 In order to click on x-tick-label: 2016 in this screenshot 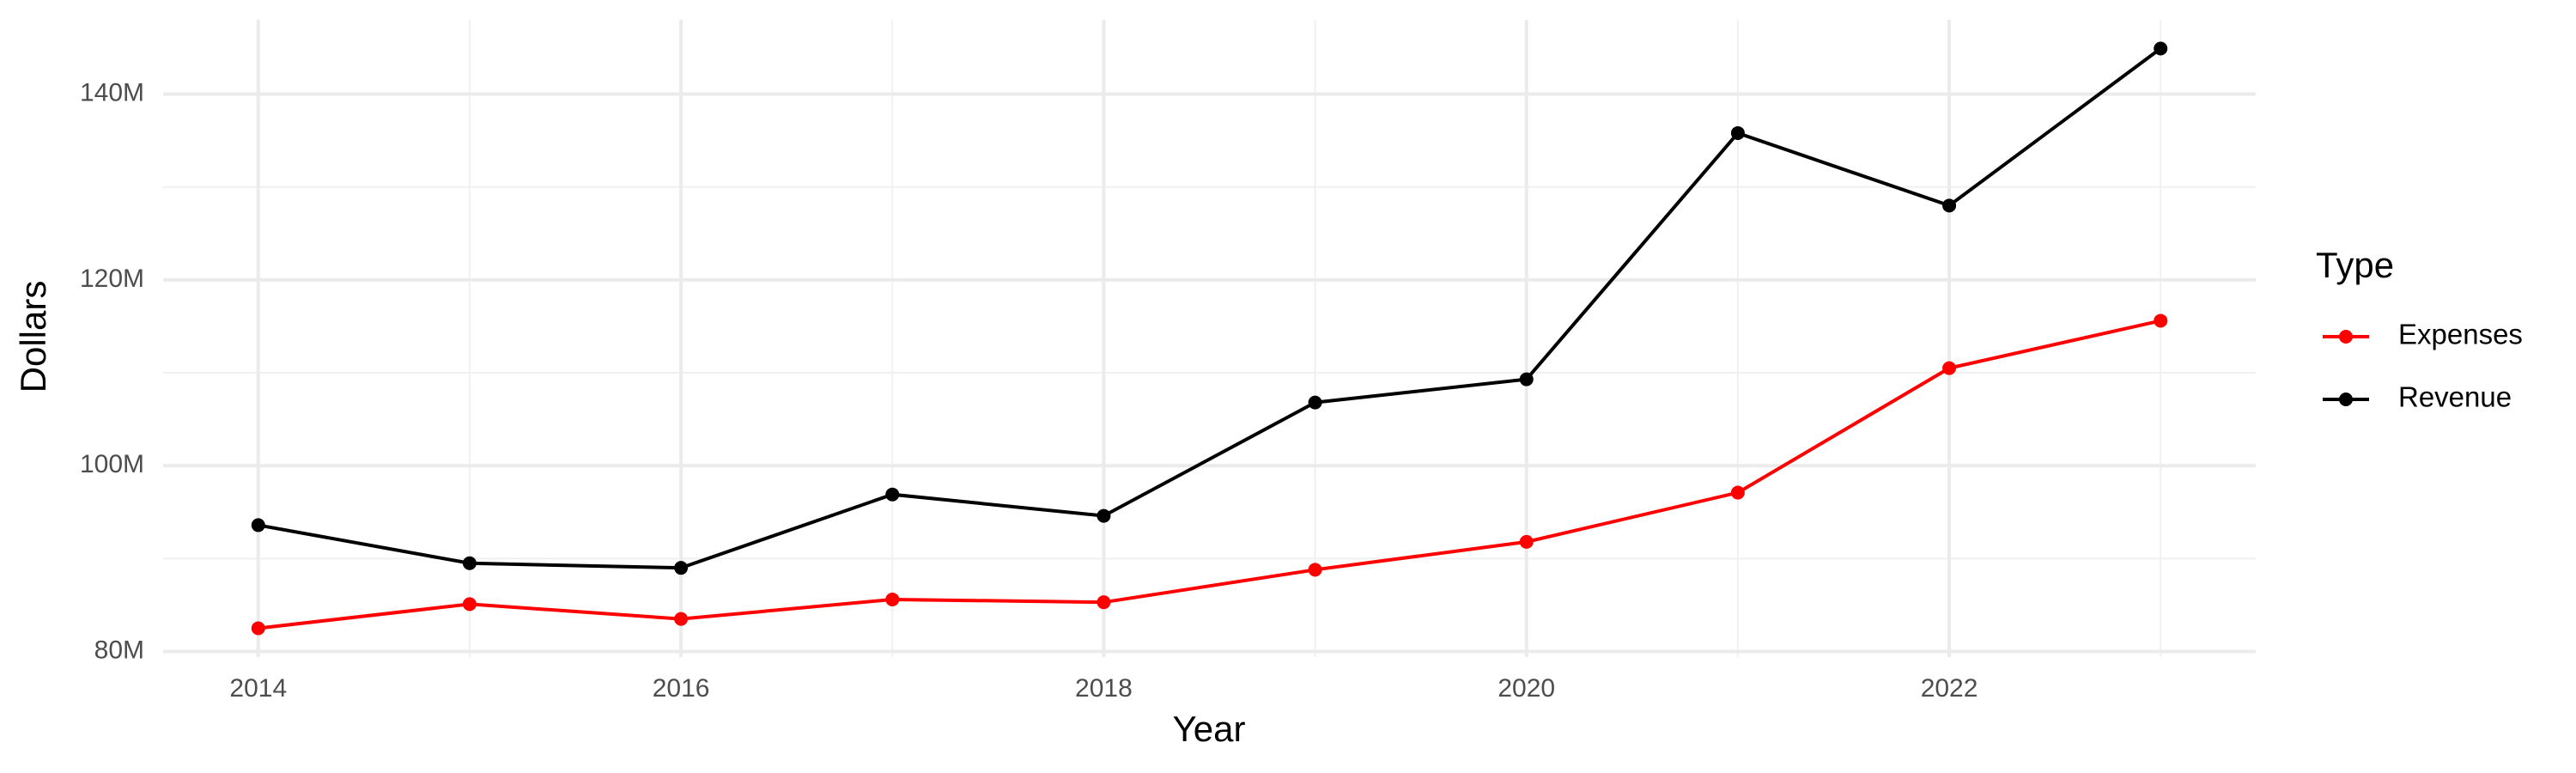, I will do `click(682, 688)`.